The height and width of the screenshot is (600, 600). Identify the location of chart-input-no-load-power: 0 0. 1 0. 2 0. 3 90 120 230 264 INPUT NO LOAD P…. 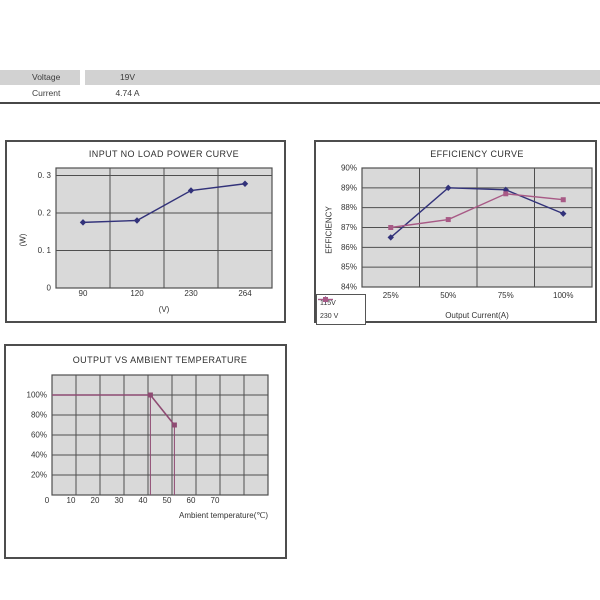
(145, 231).